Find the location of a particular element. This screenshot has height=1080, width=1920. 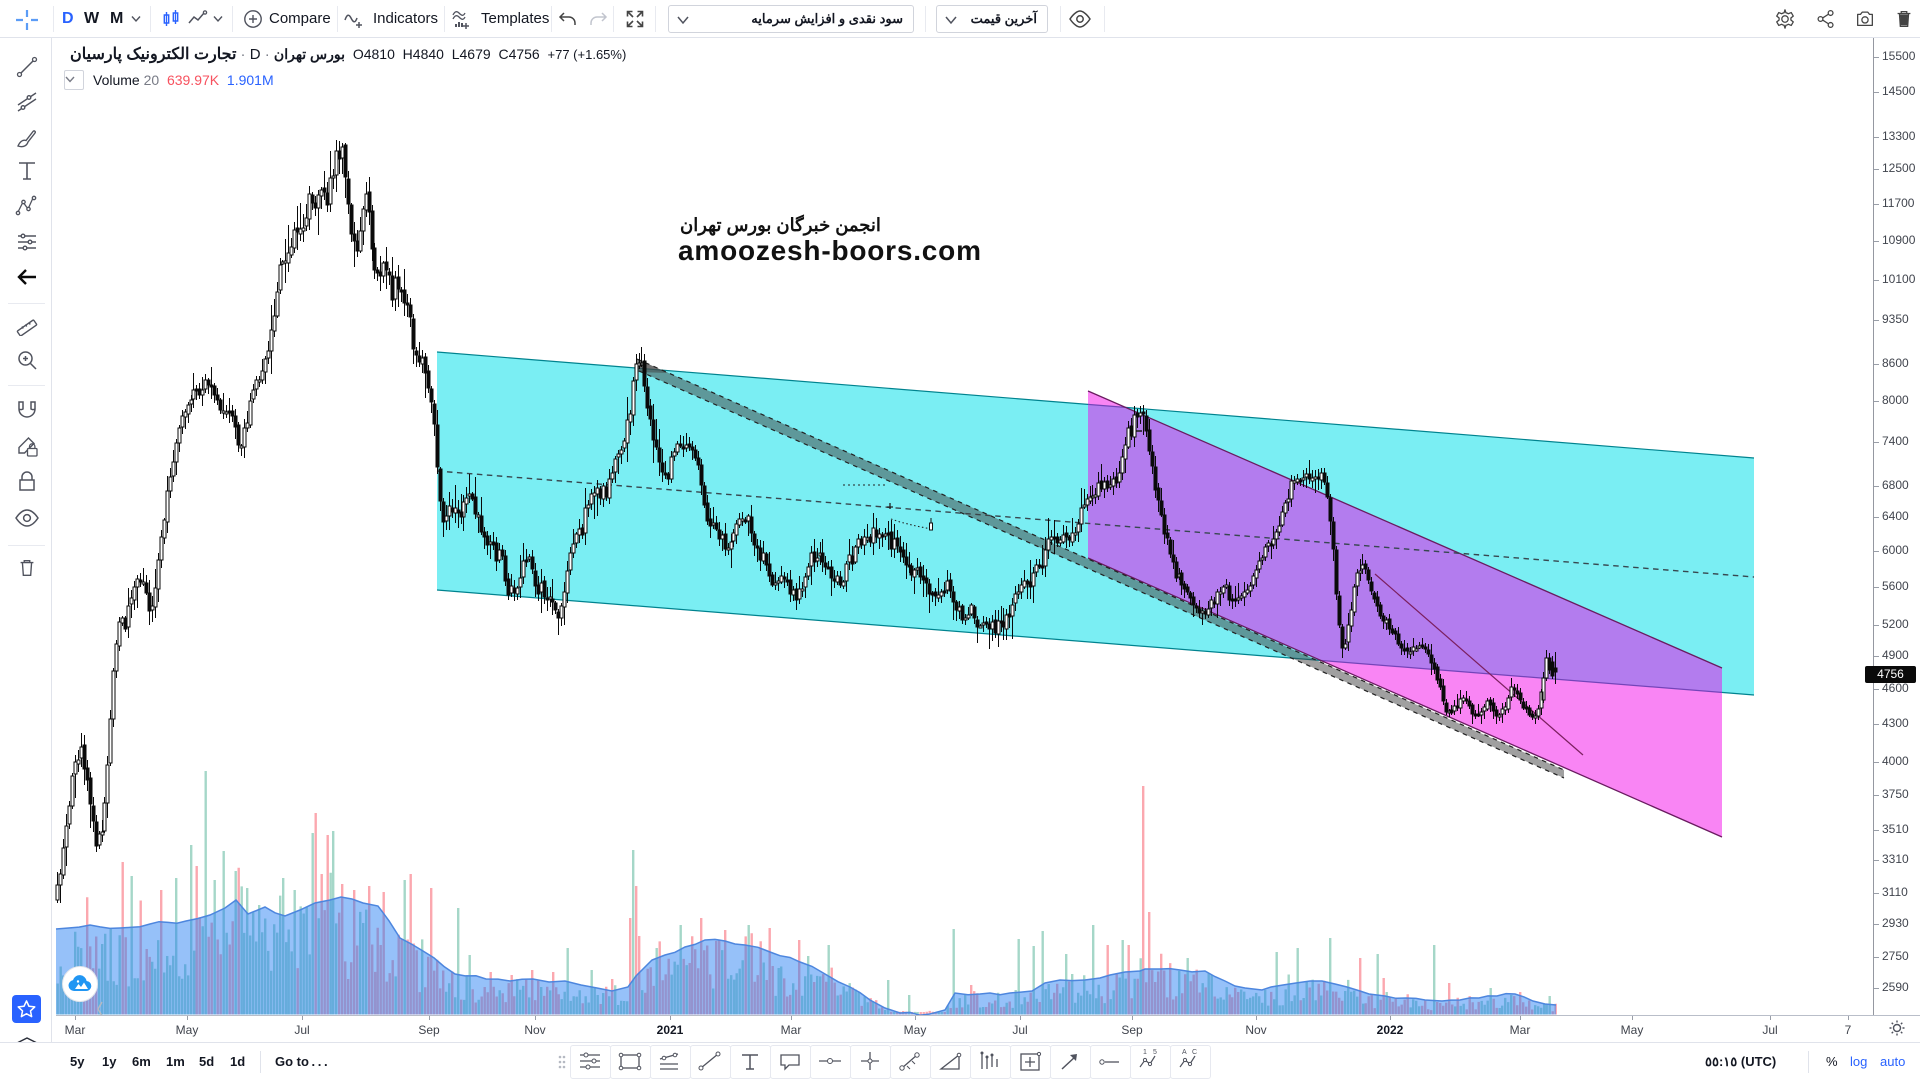

svg-text: C is located at coordinates (1194, 1052).